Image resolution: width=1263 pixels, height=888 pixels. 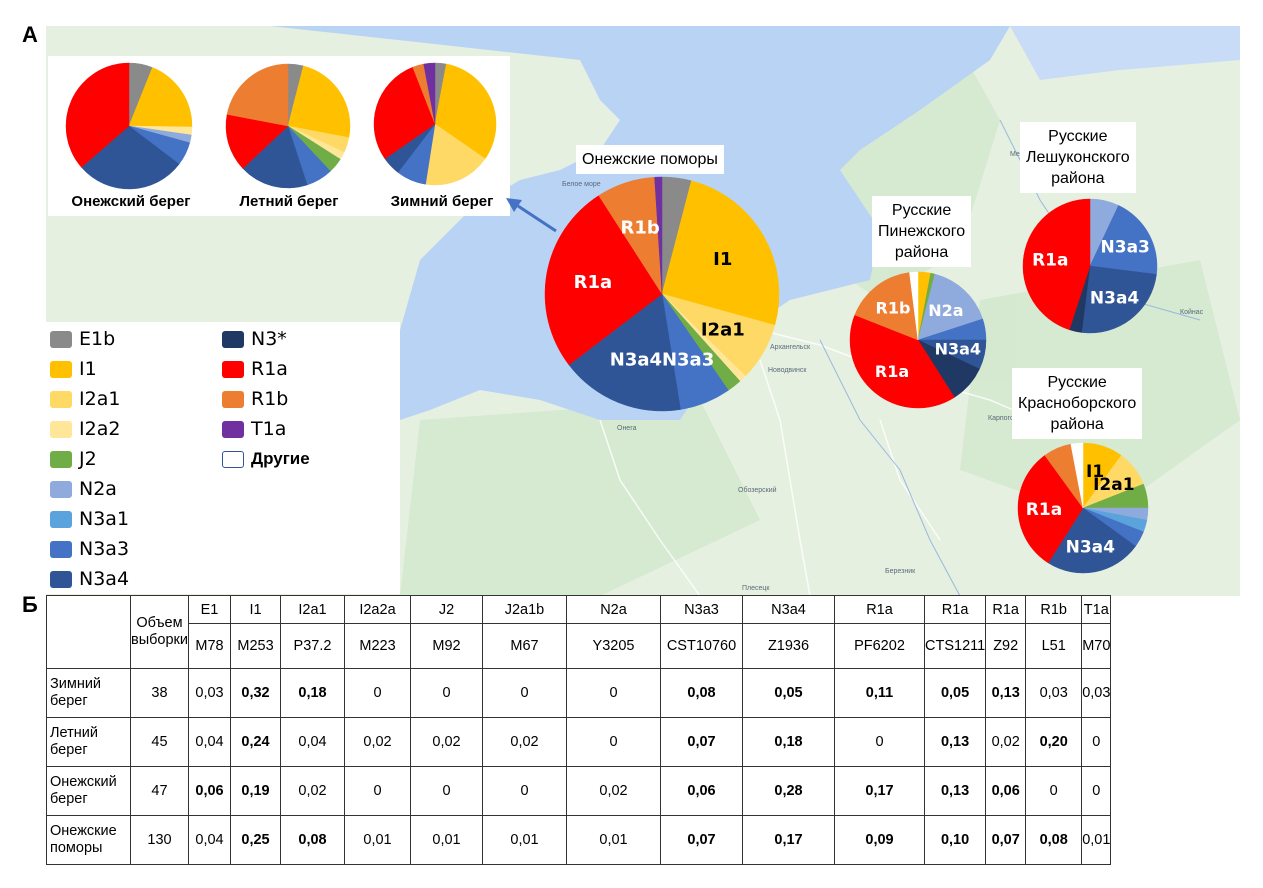 What do you see at coordinates (639, 228) in the screenshot?
I see `pie-slice-label: R1b` at bounding box center [639, 228].